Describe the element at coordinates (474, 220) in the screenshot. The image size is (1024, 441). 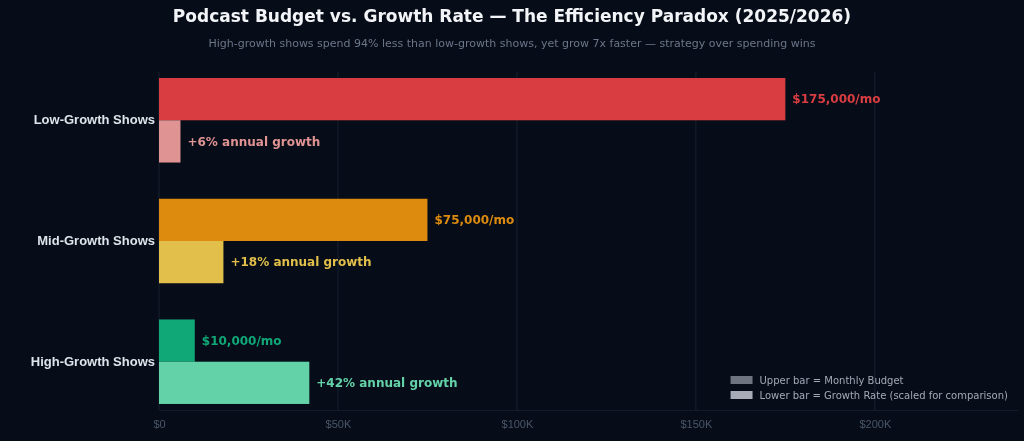
I see `data-label: $75,000/mo` at that location.